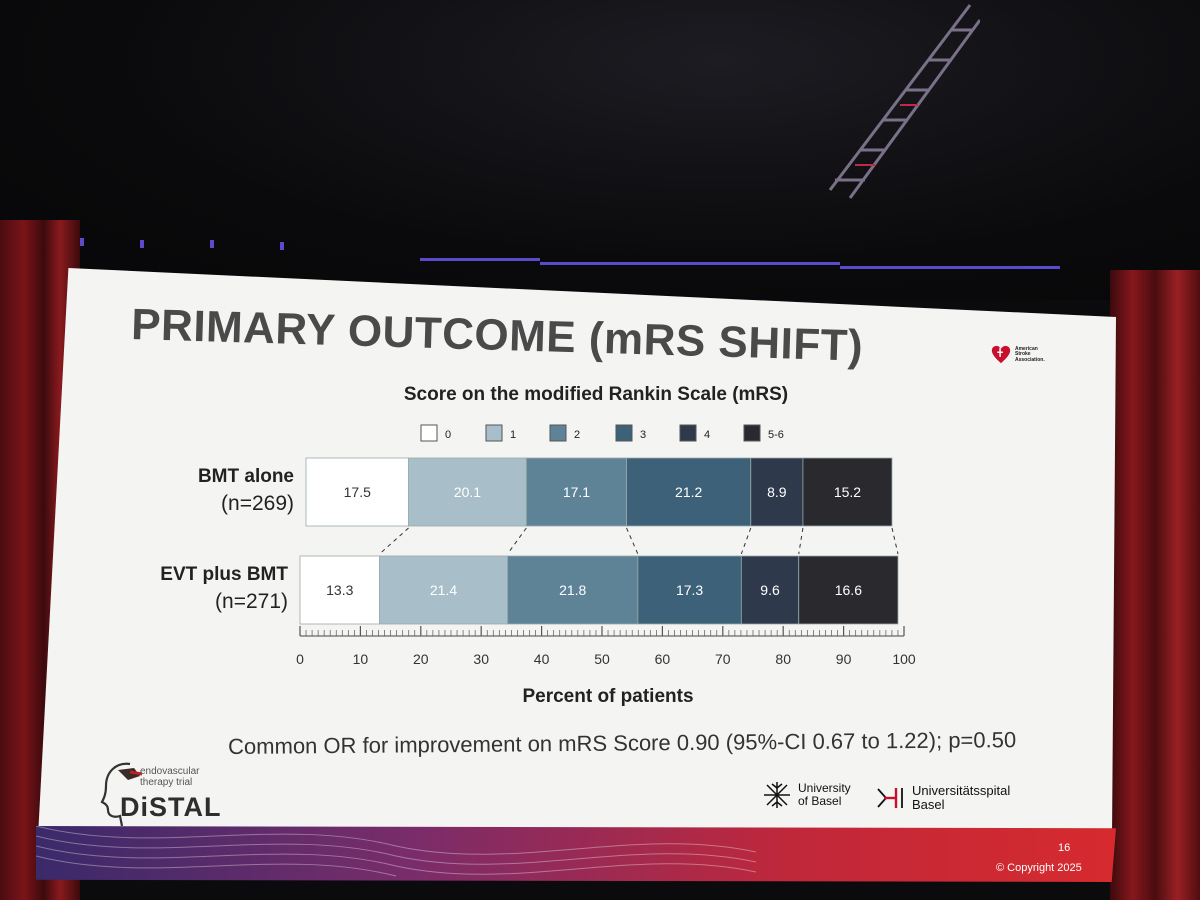 The image size is (1200, 900). I want to click on aha-line-1: American, so click(1026, 348).